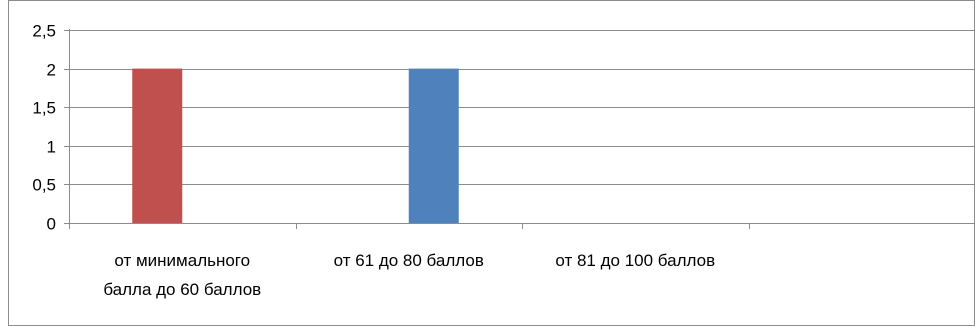 The height and width of the screenshot is (326, 975). What do you see at coordinates (51, 224) in the screenshot?
I see `y-tick-label: 0` at bounding box center [51, 224].